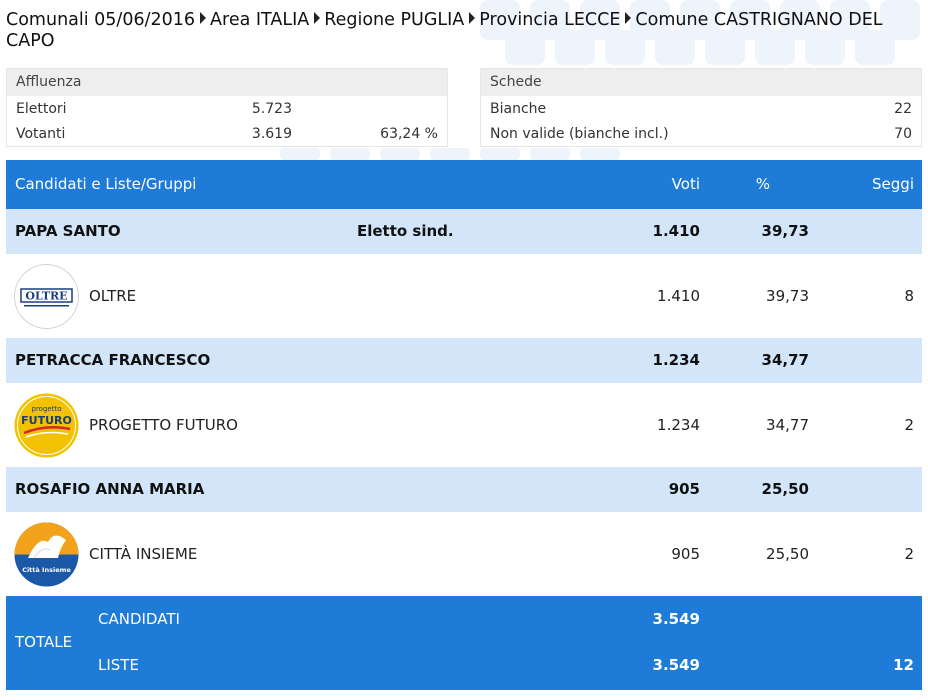  I want to click on nonvalide-value: 70, so click(903, 134).